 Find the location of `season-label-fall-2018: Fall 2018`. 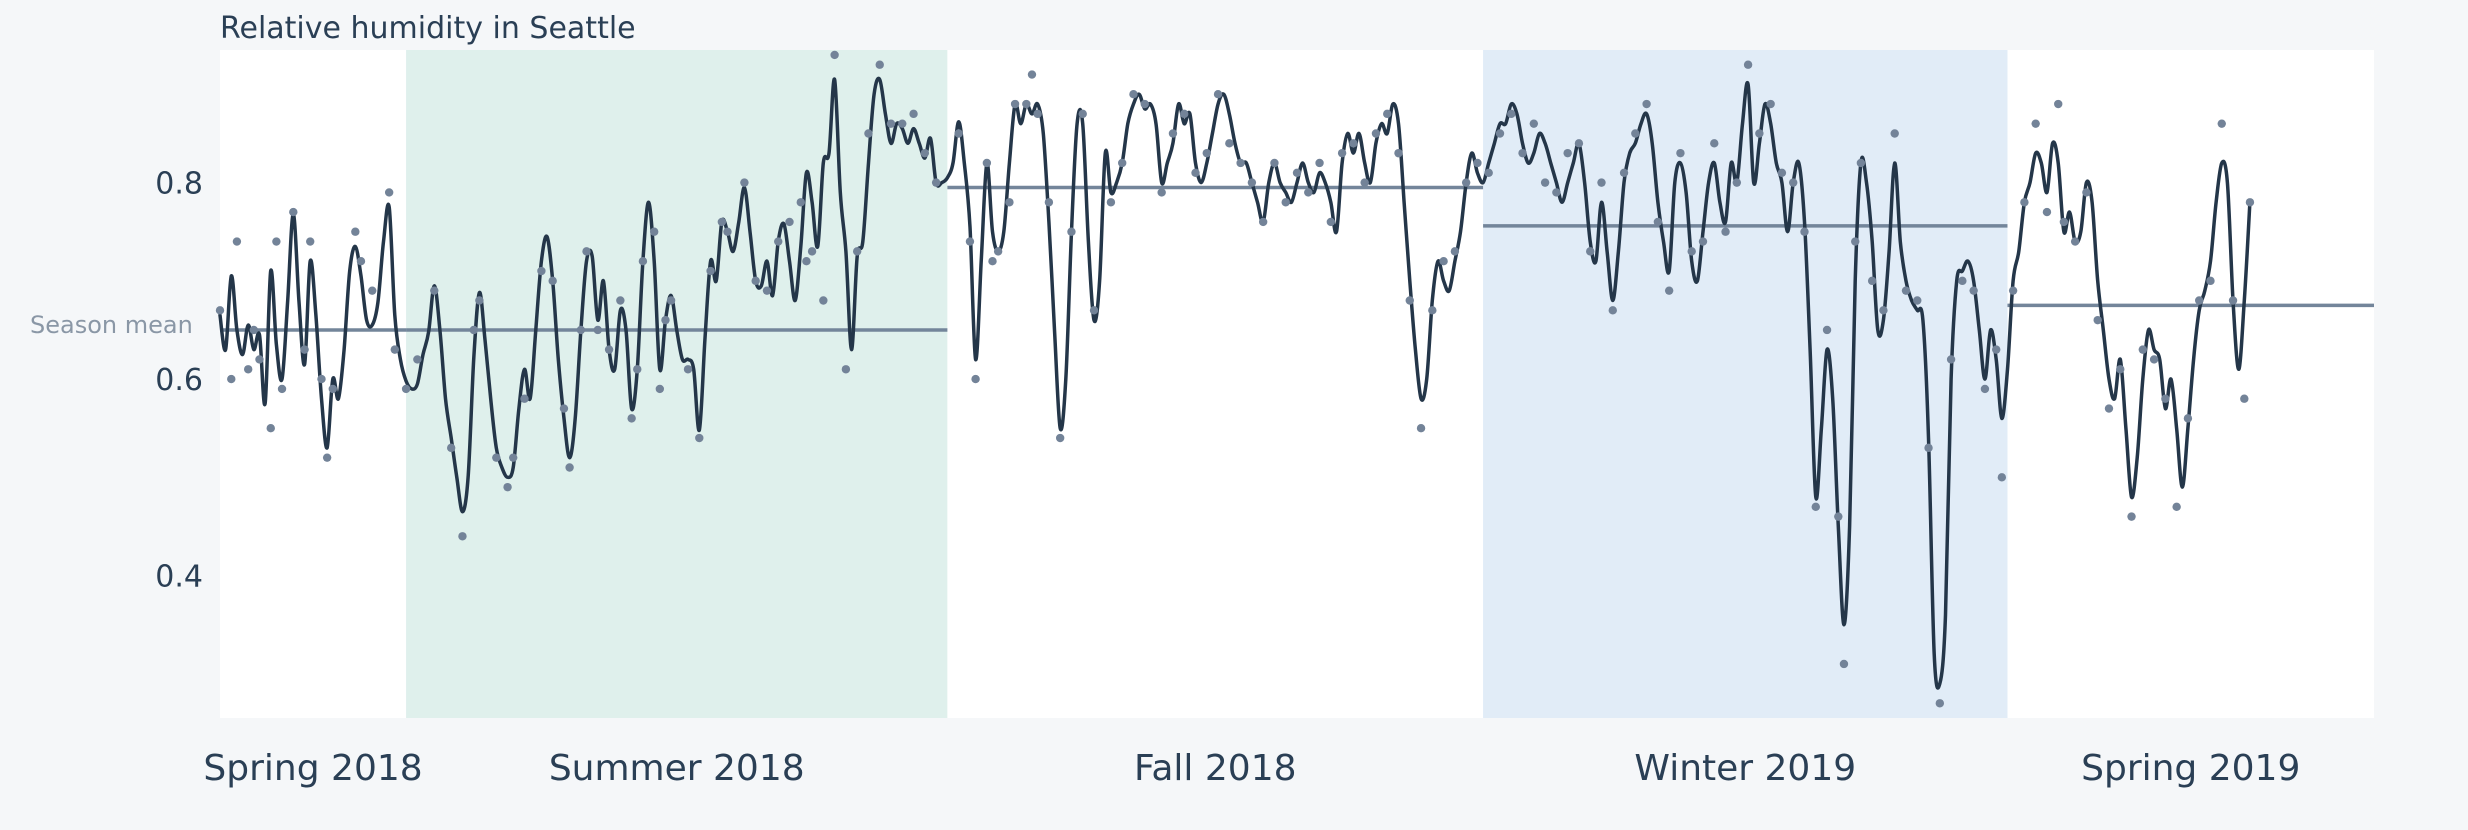

season-label-fall-2018: Fall 2018 is located at coordinates (1215, 768).